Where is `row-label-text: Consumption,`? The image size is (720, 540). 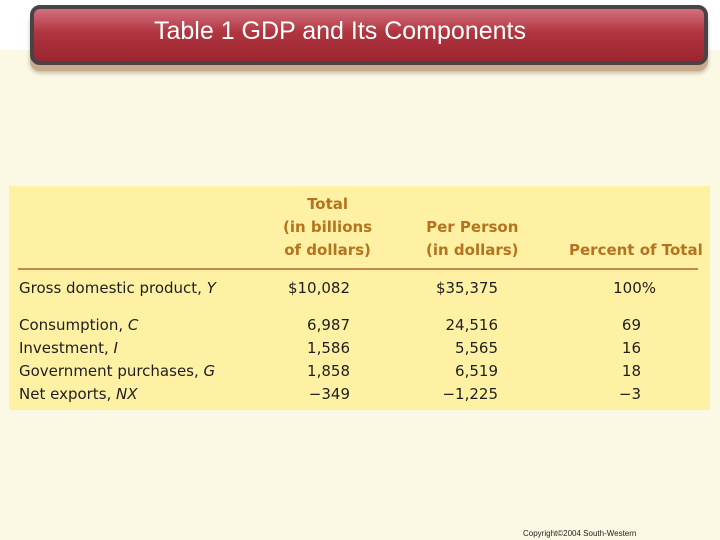 row-label-text: Consumption, is located at coordinates (73, 325).